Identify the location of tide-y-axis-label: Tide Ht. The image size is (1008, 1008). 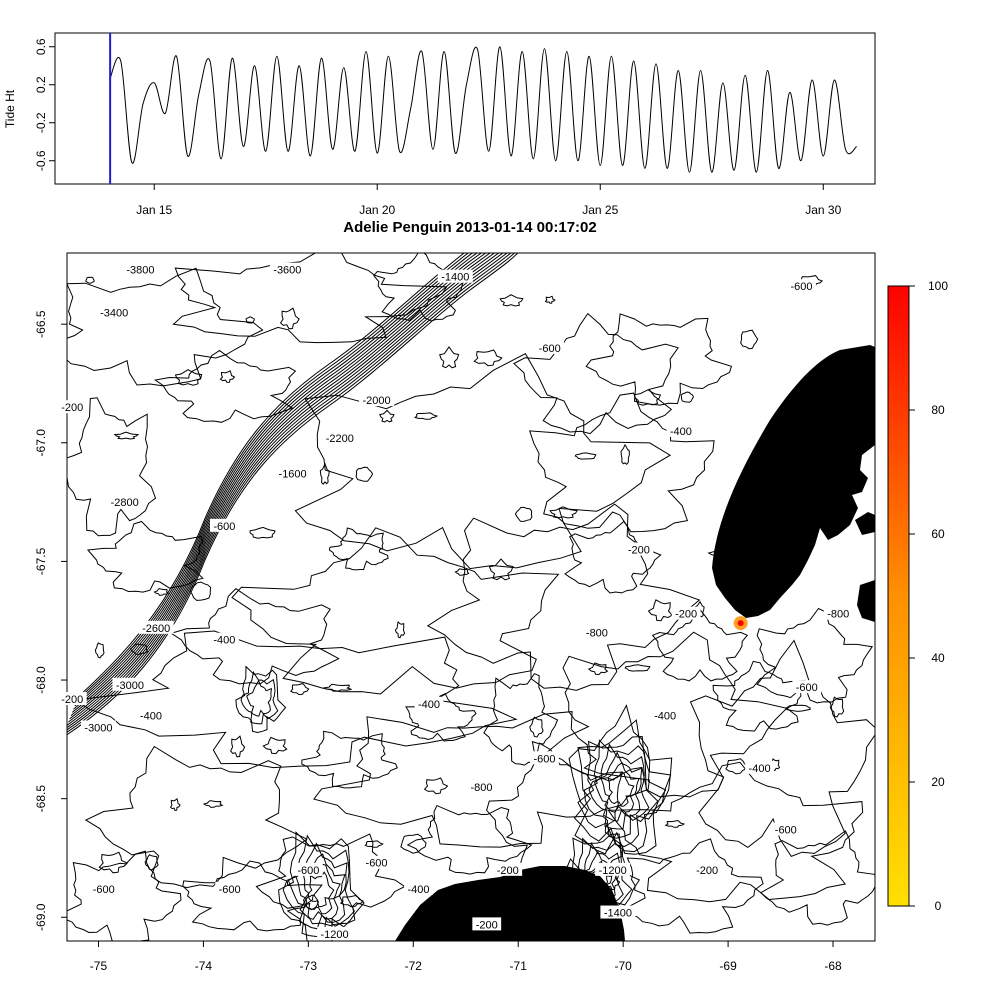
(10, 108).